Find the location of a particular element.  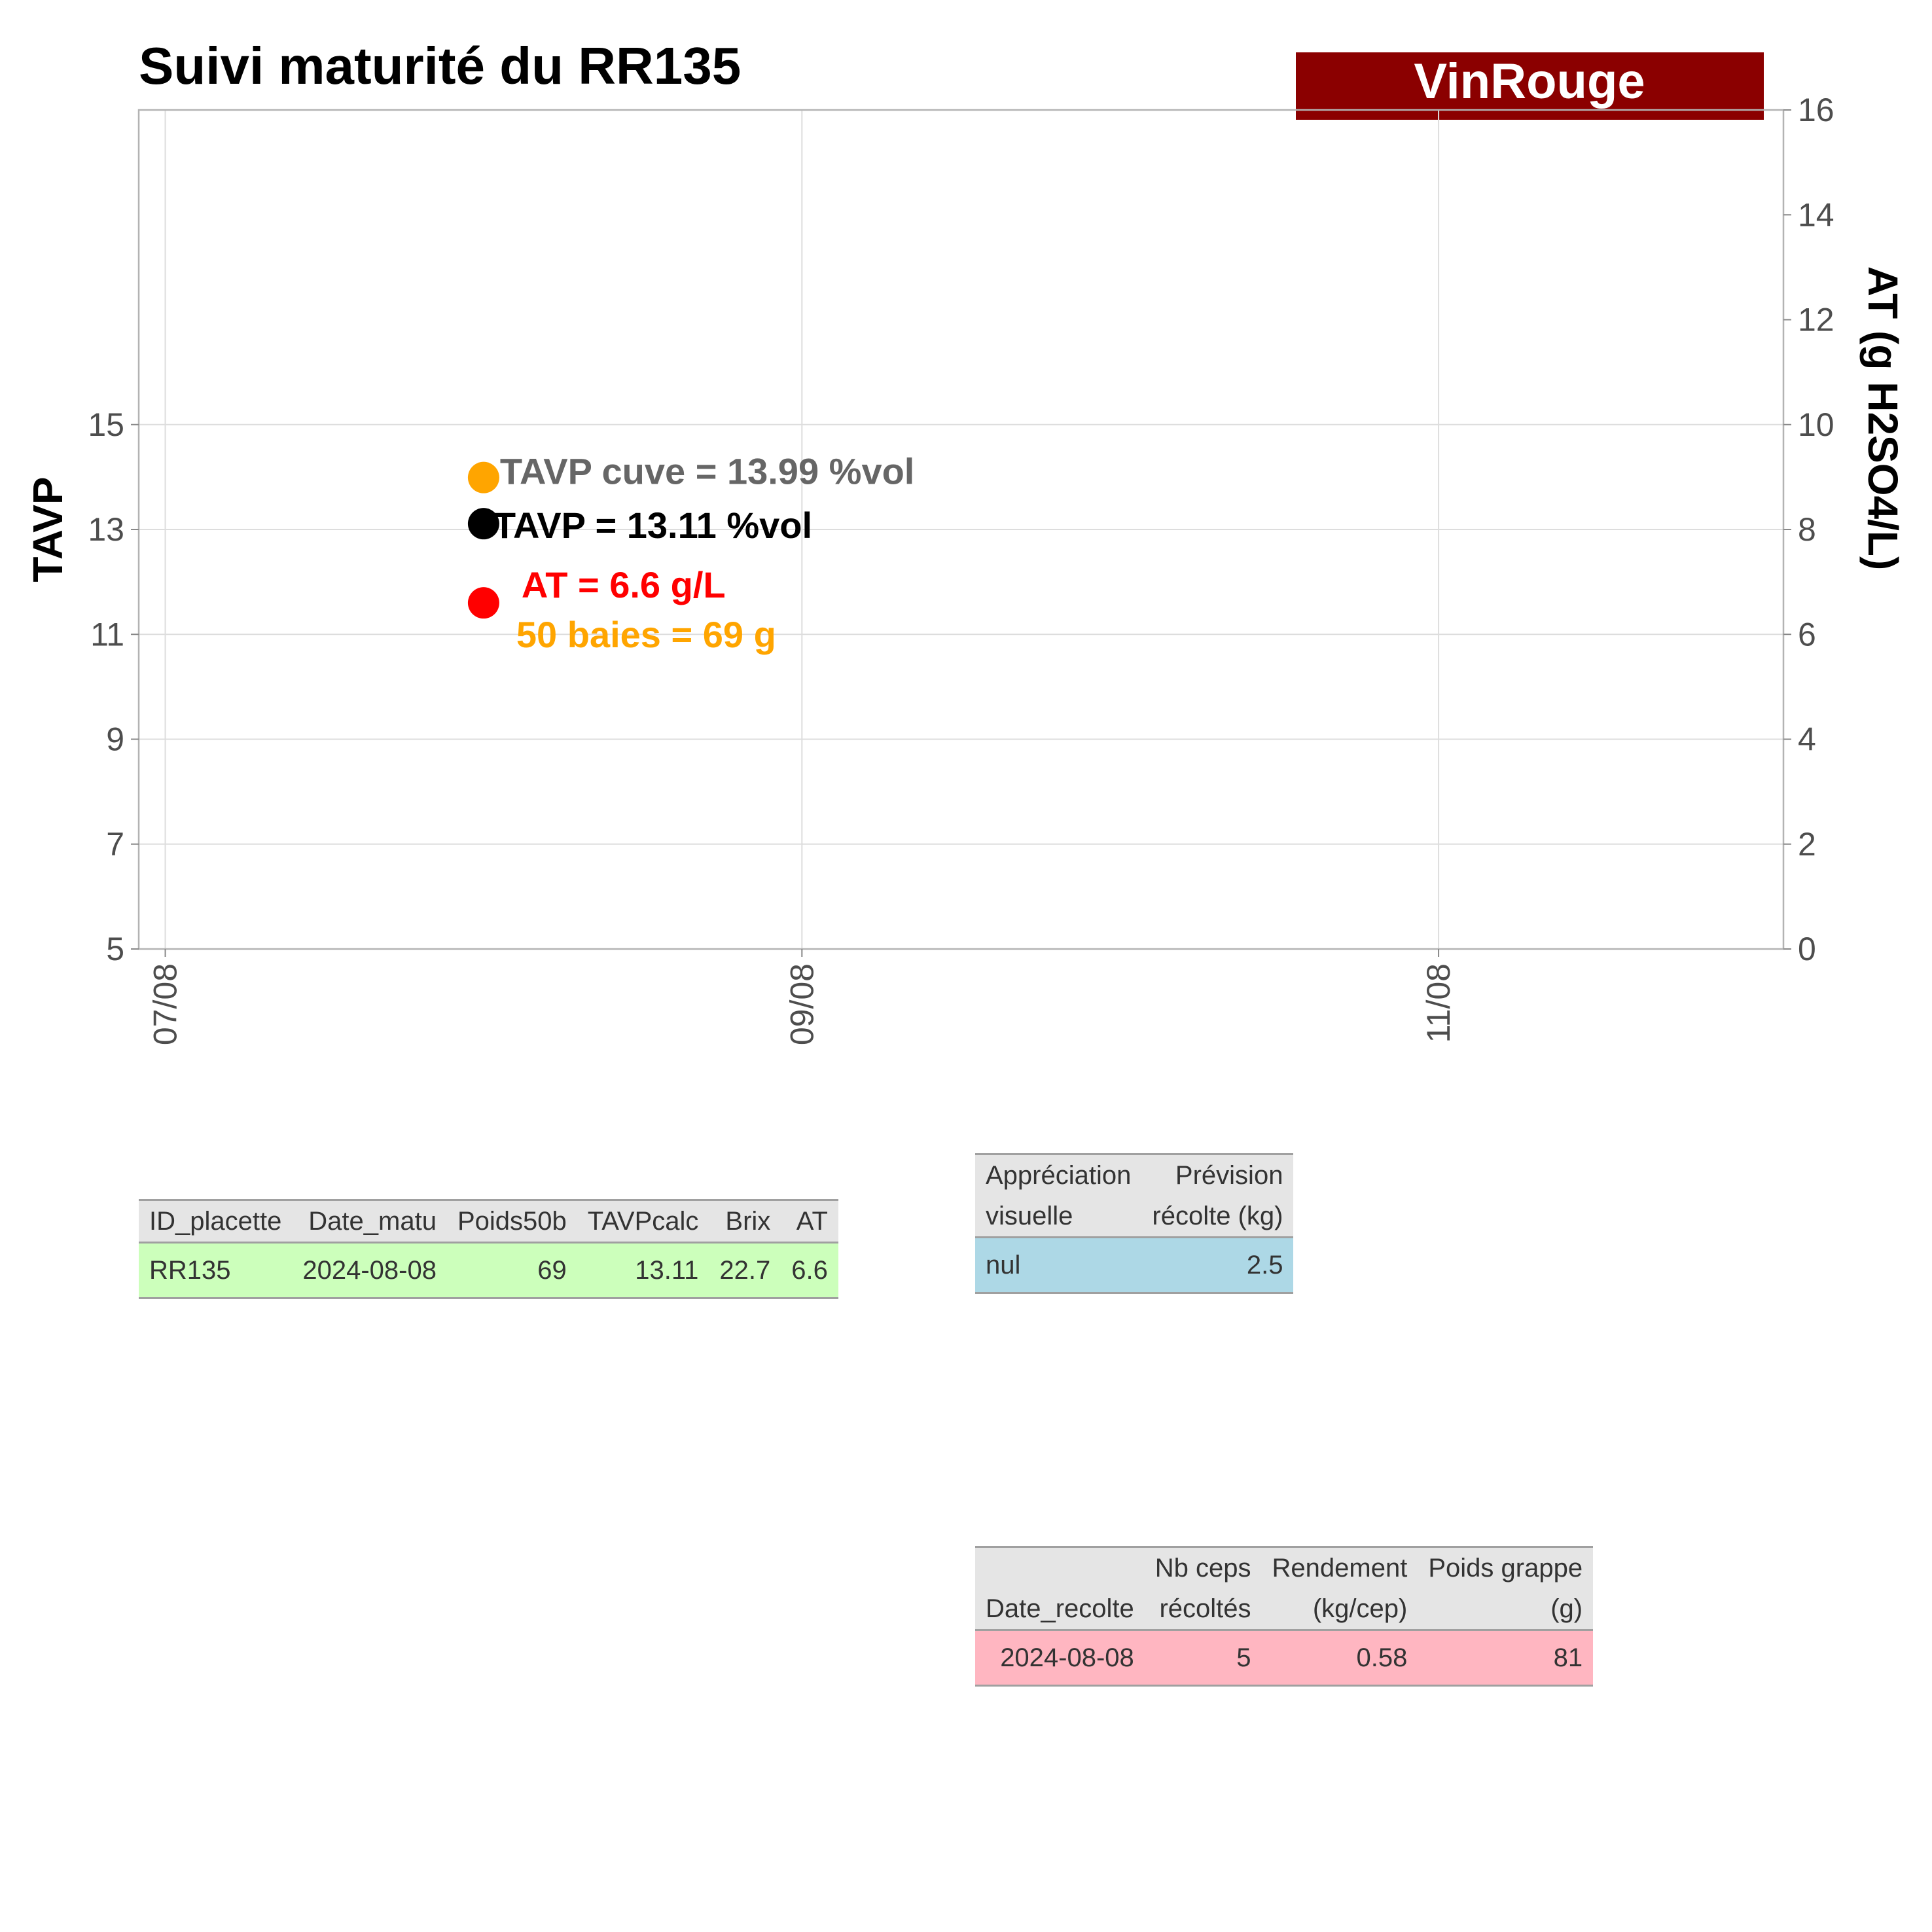

table-row: nul 2.5 is located at coordinates (1134, 1265).